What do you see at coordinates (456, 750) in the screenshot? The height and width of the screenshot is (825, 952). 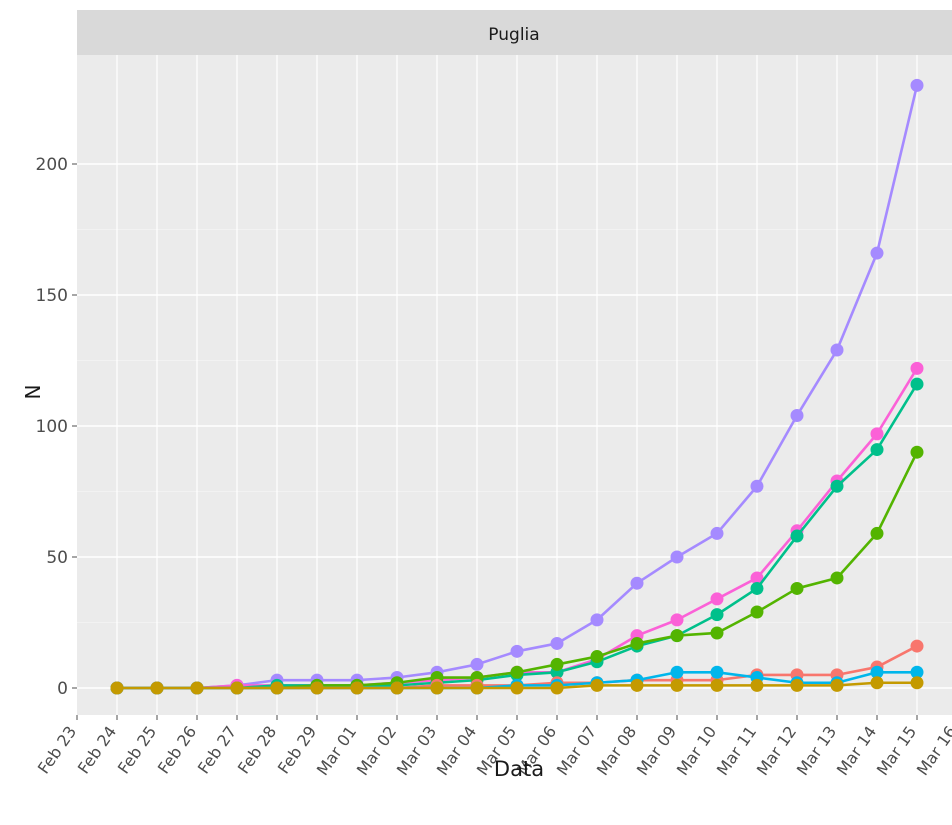 I see `x-tick-label: Mar 04` at bounding box center [456, 750].